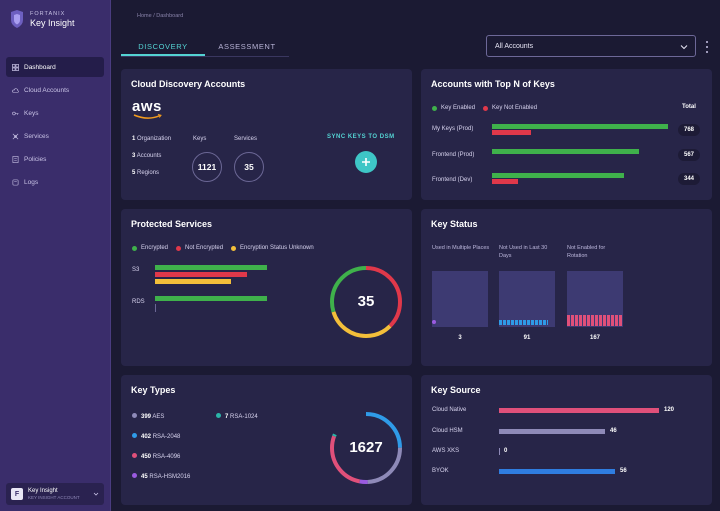  I want to click on status-label: Not Enabled for Rotation, so click(586, 252).